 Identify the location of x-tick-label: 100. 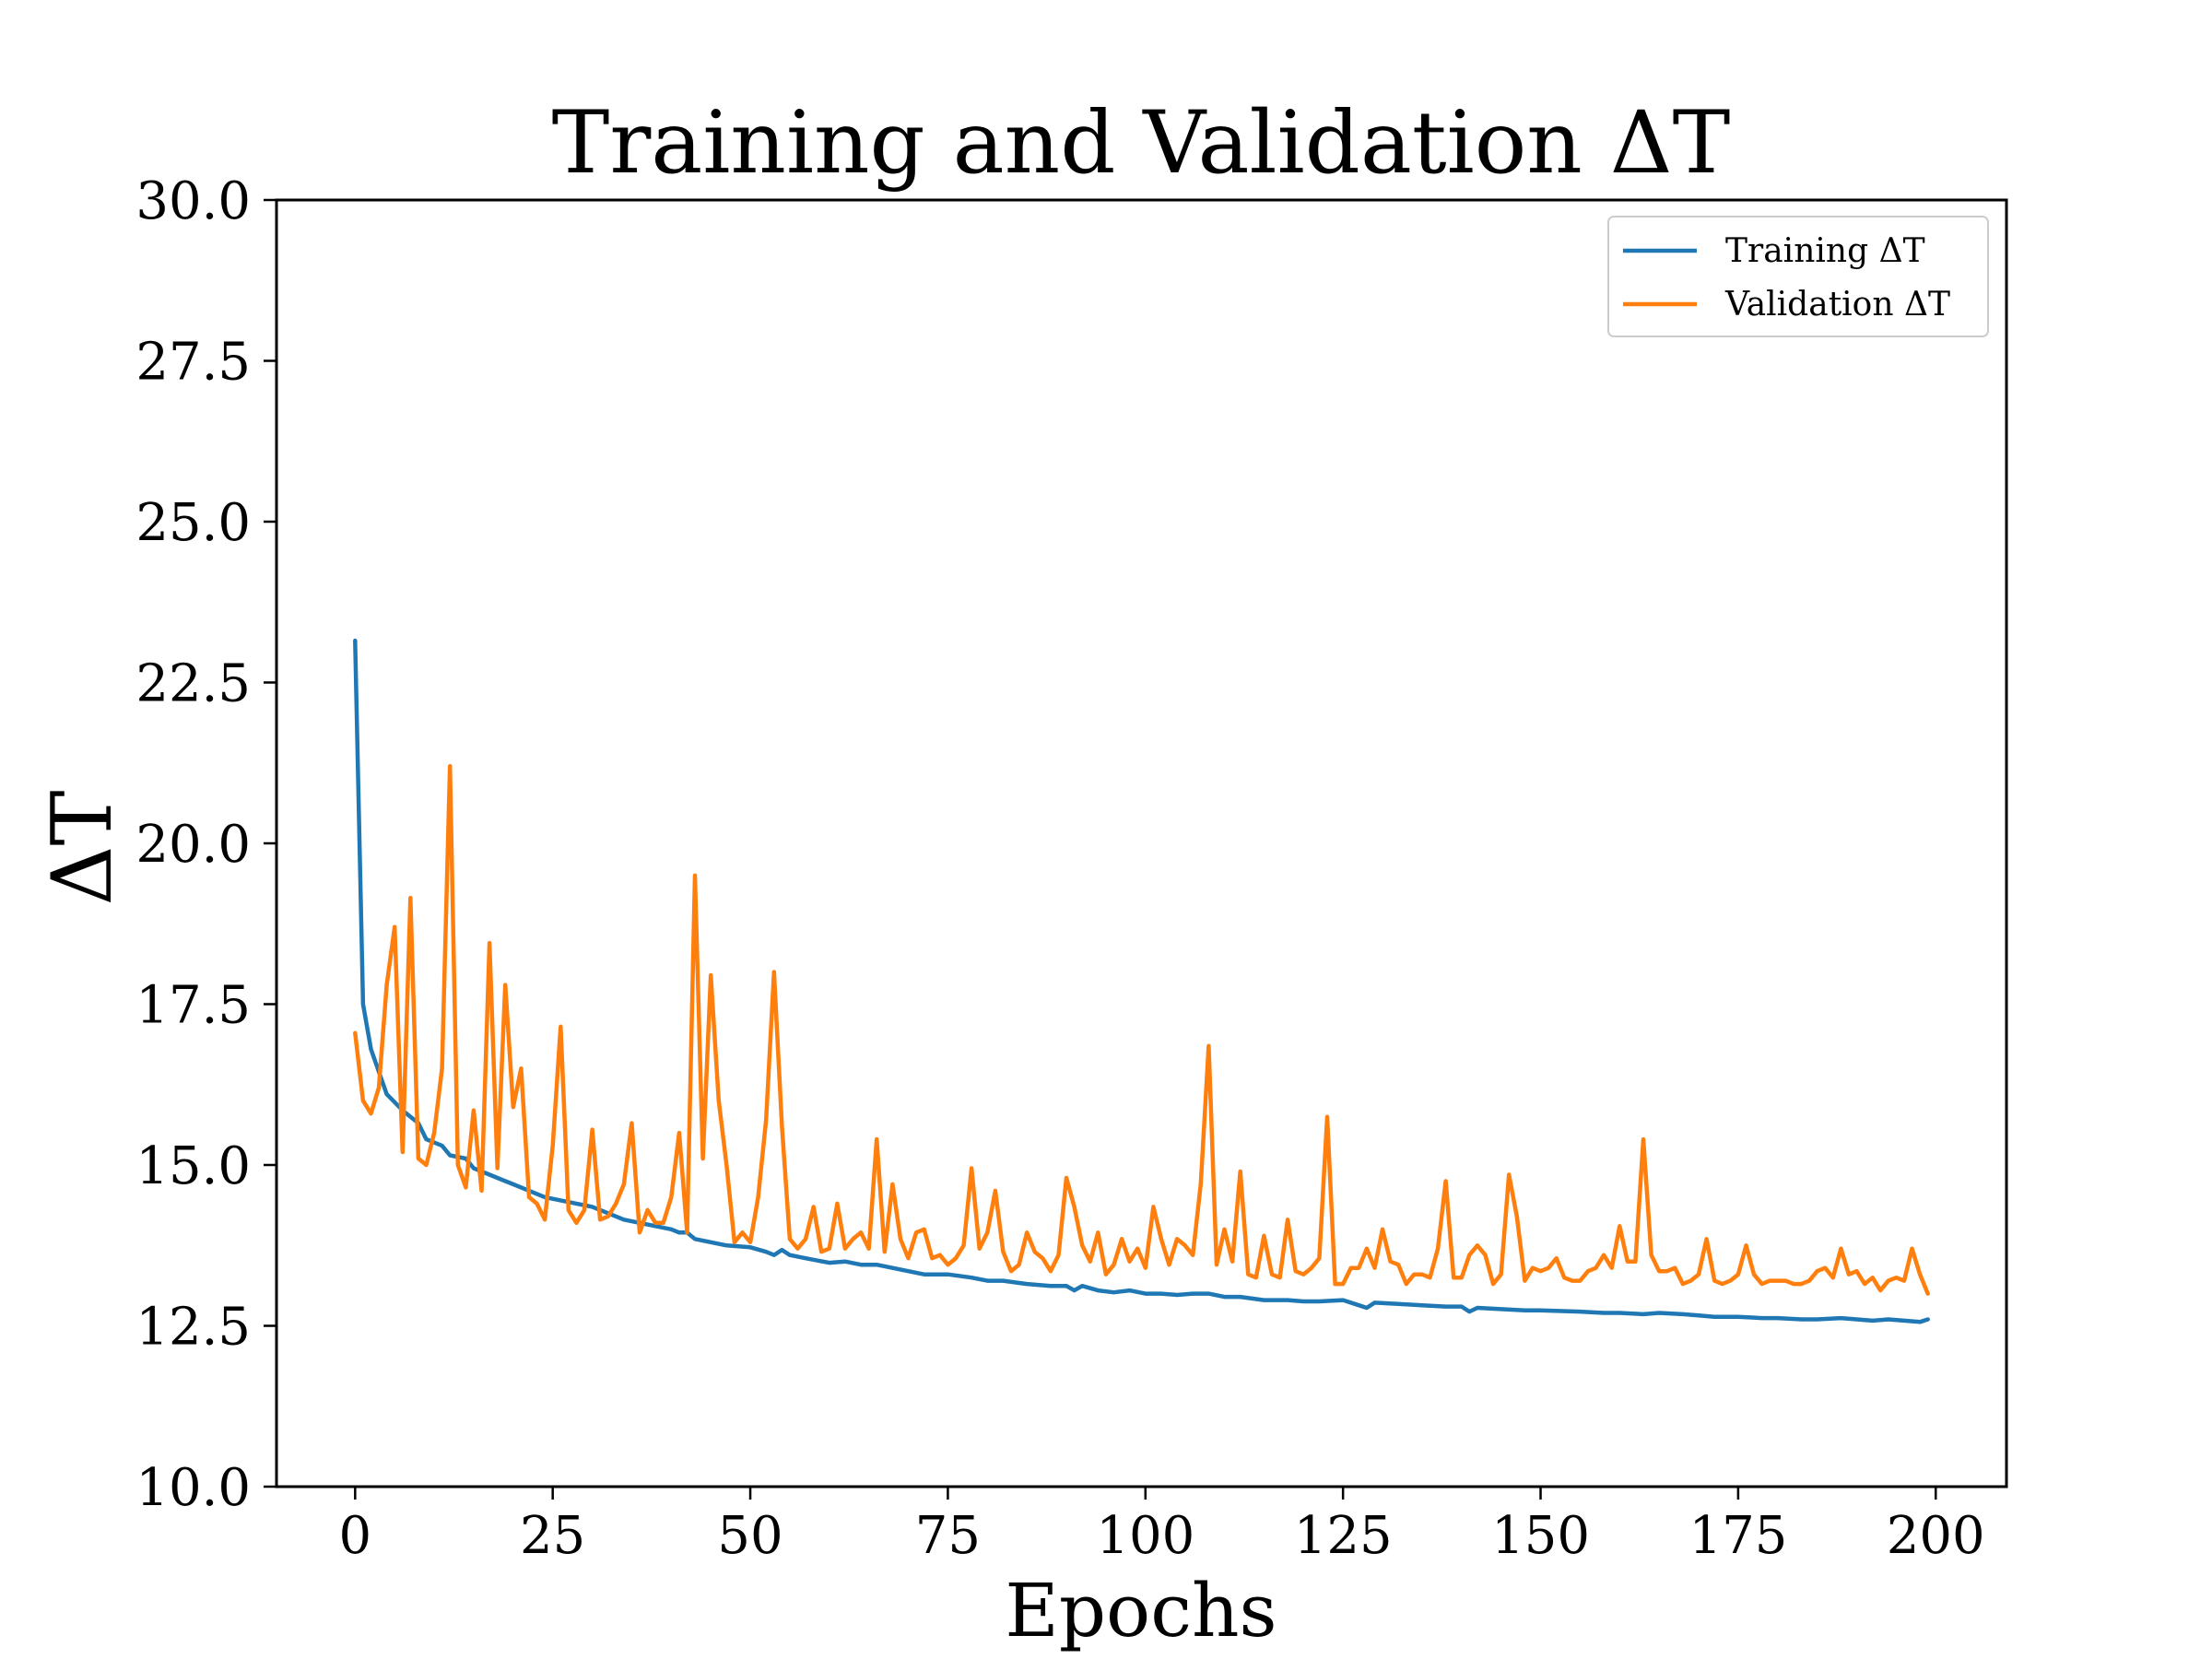
(1145, 1536).